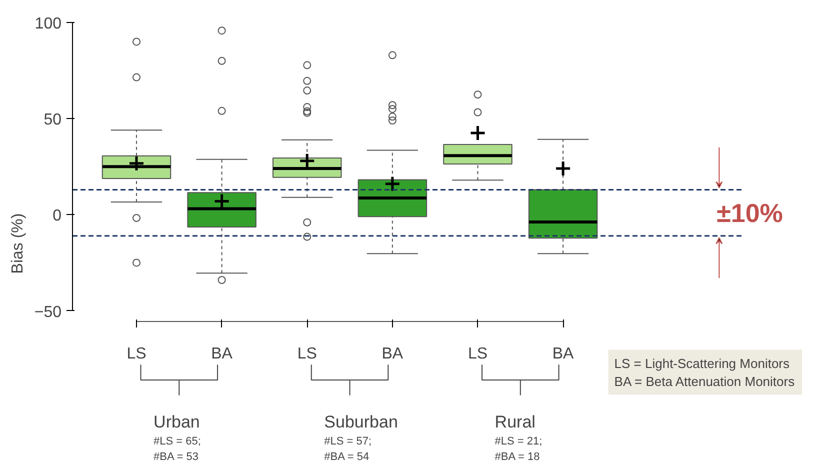 The width and height of the screenshot is (833, 464). What do you see at coordinates (348, 441) in the screenshot?
I see `text: #LS = 57;` at bounding box center [348, 441].